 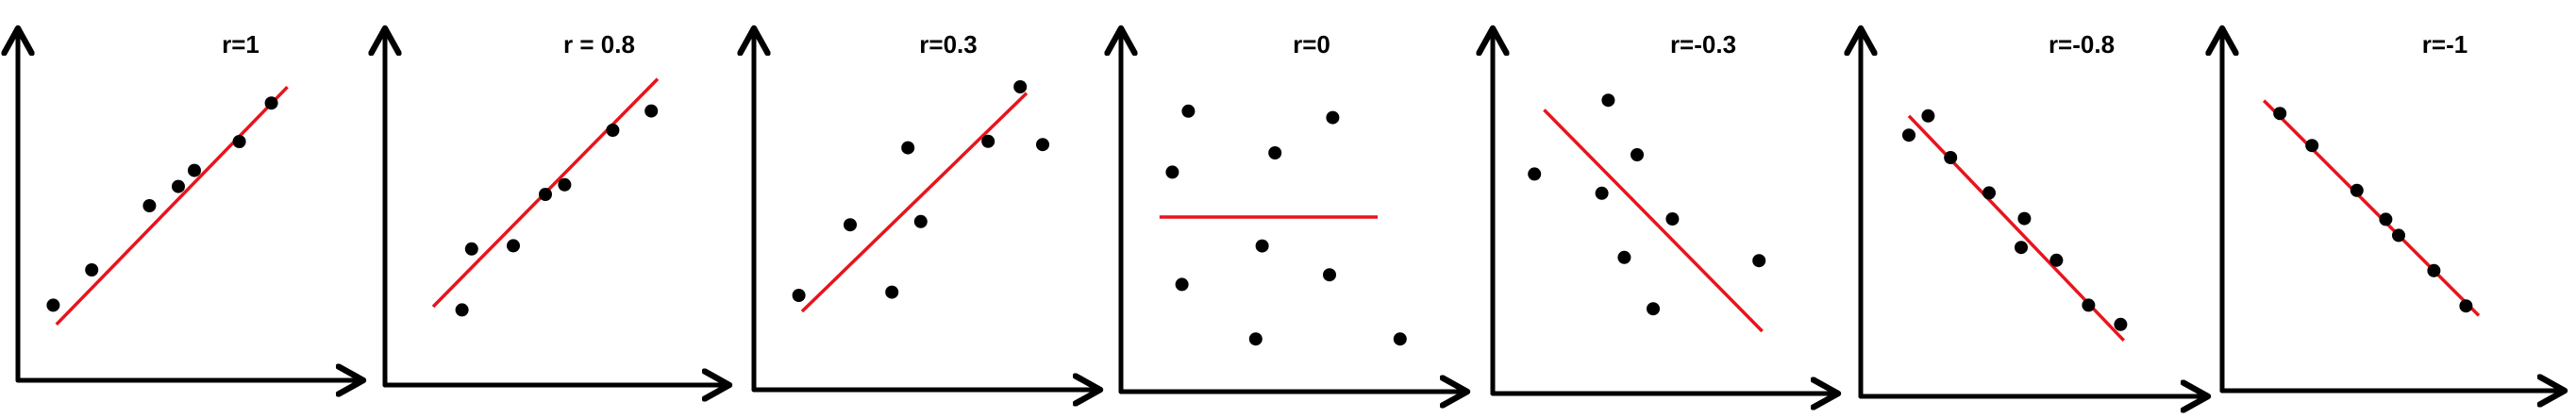 I want to click on chart-panel-1: r=1, so click(x=190, y=204).